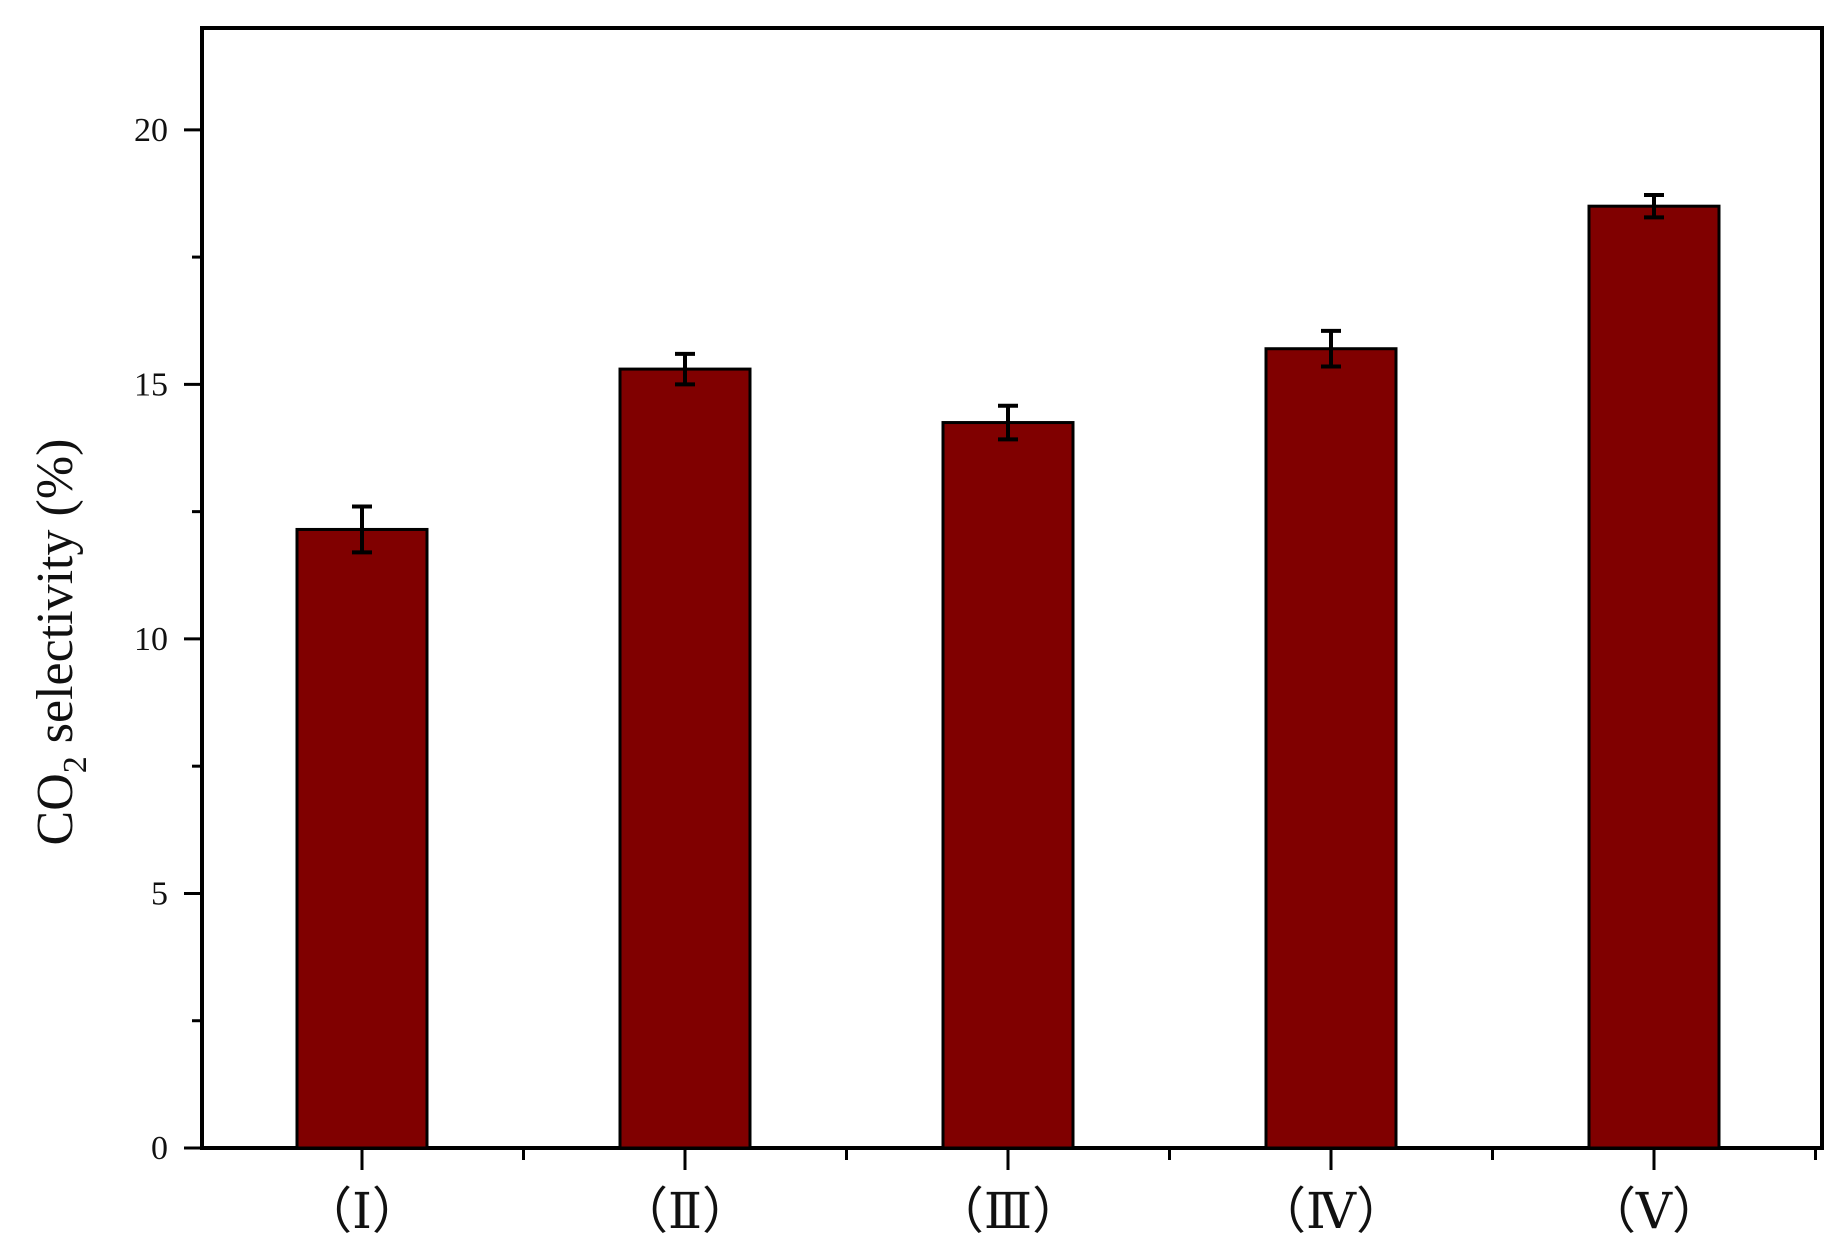  What do you see at coordinates (75, 764) in the screenshot?
I see `y-axis-title-subscript: 2` at bounding box center [75, 764].